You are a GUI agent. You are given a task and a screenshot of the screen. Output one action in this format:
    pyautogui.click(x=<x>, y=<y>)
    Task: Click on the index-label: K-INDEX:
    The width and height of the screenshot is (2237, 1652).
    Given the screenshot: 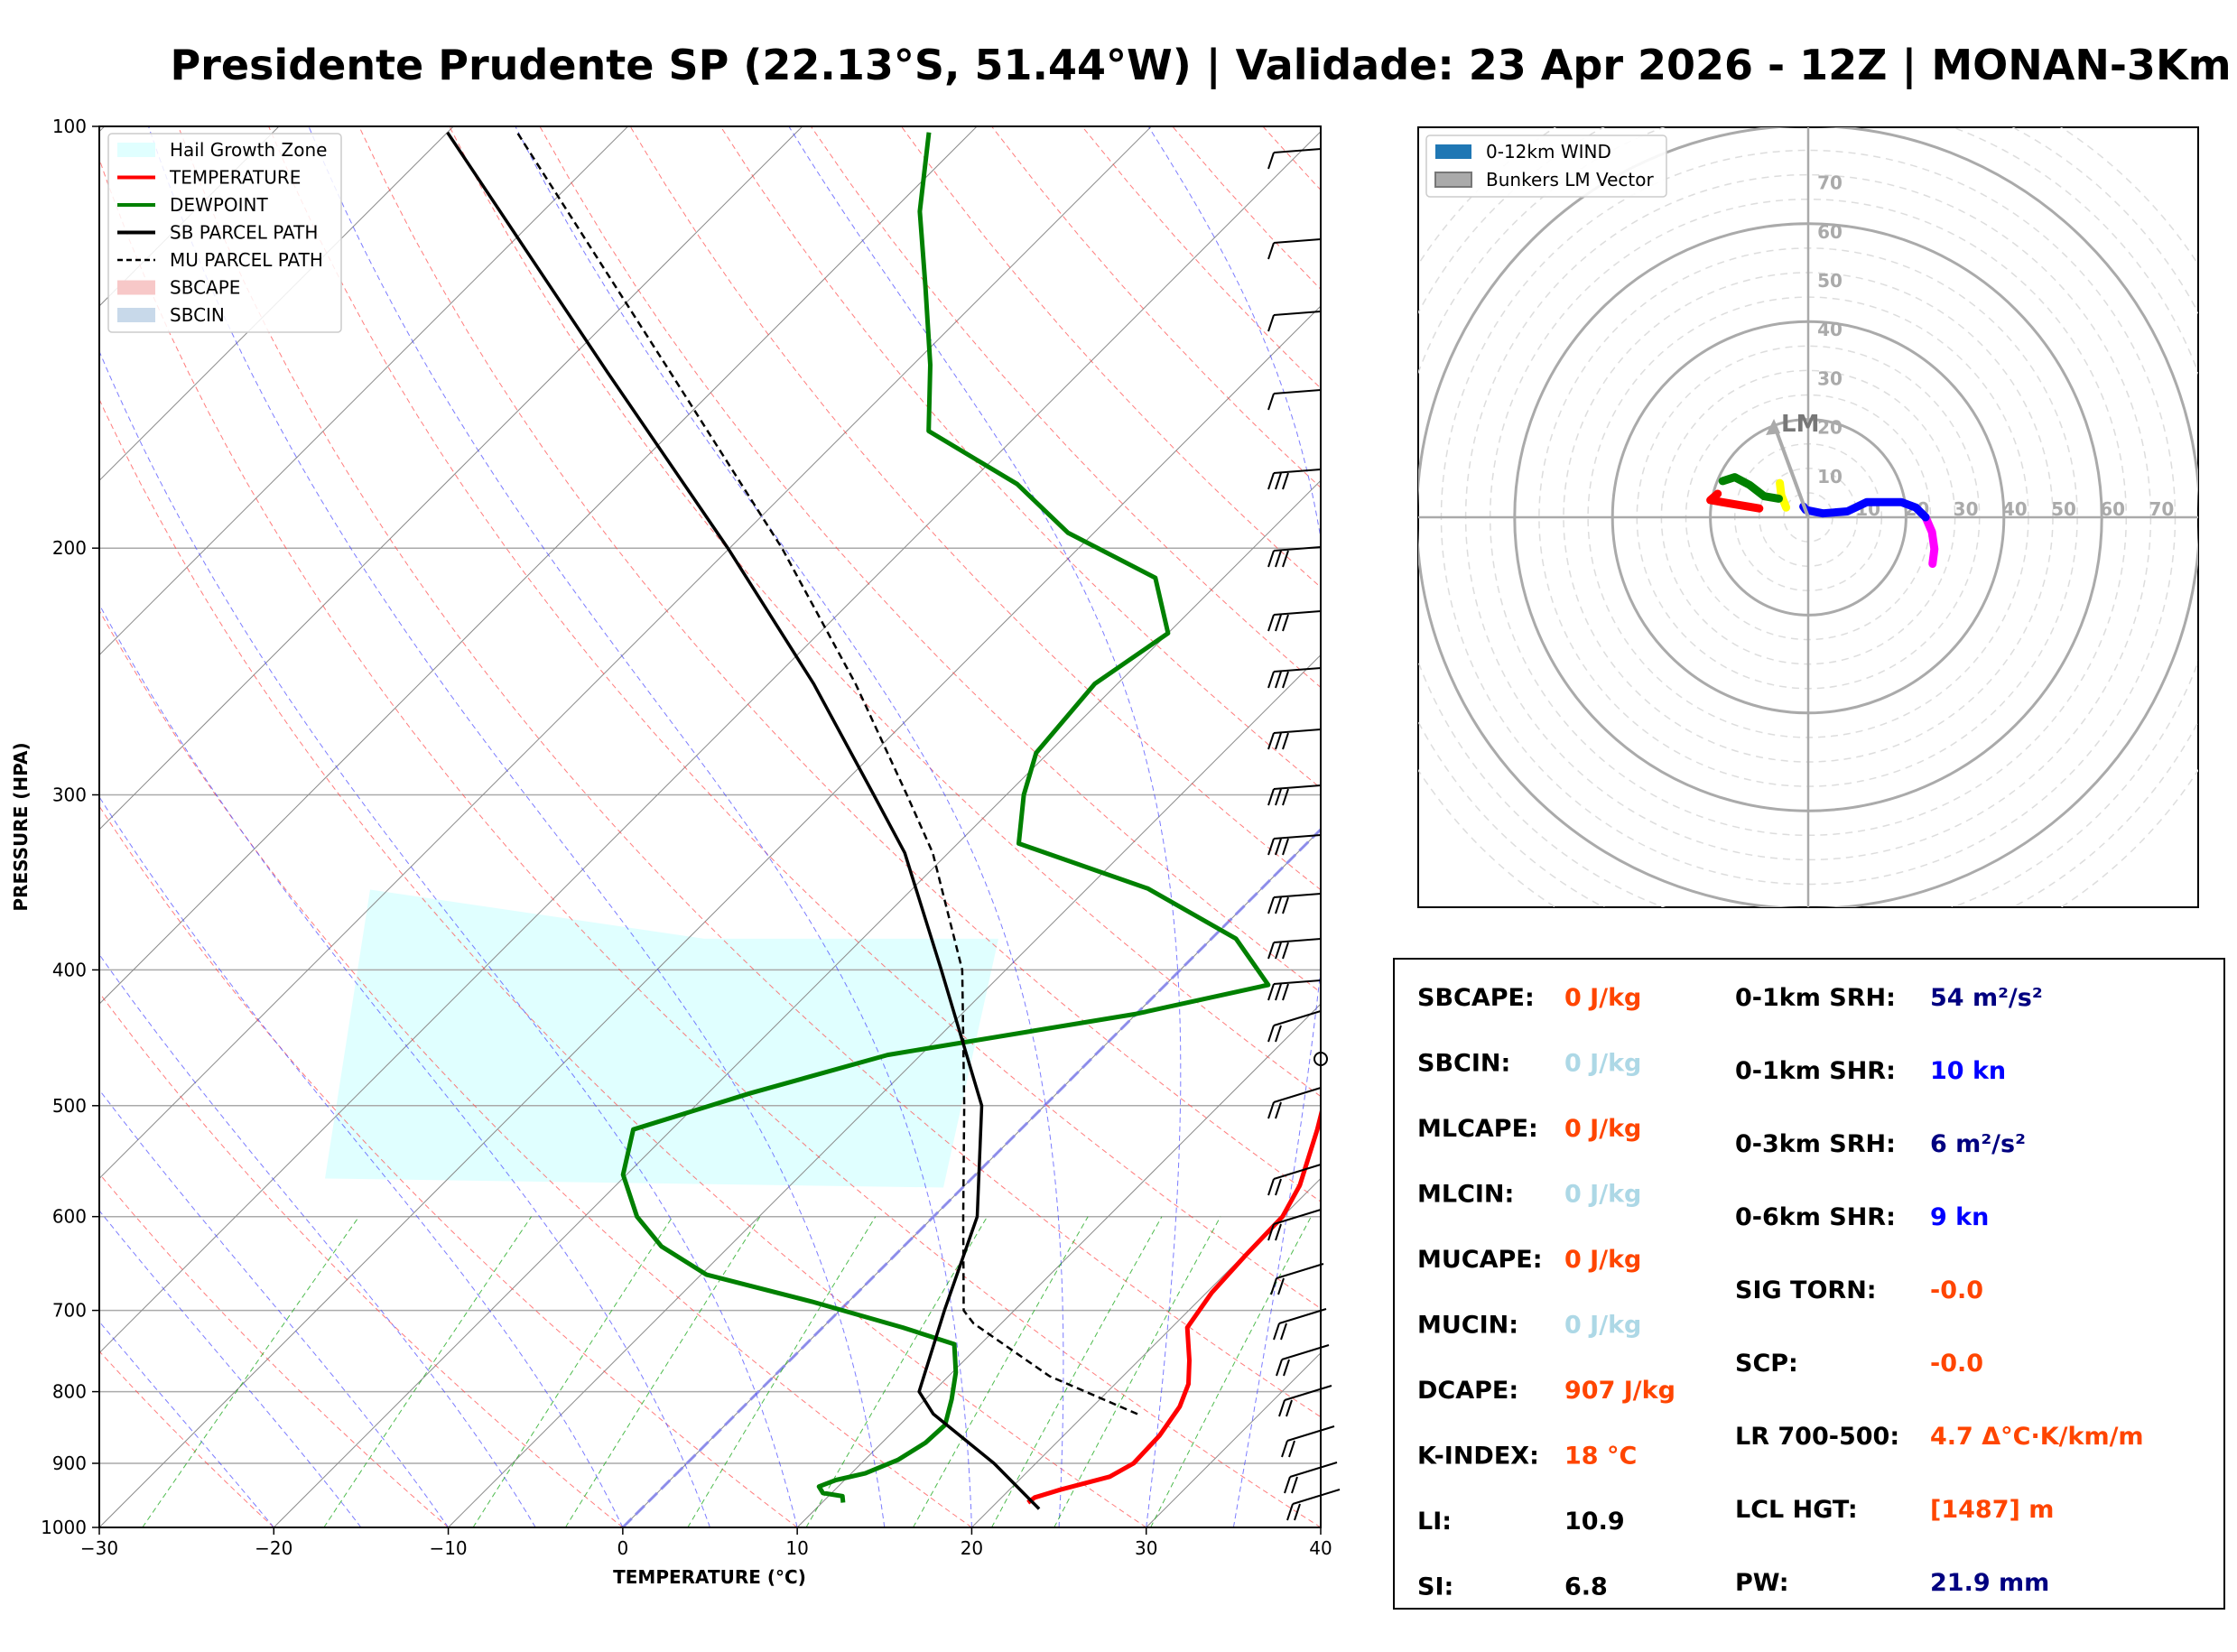 What is the action you would take?
    pyautogui.click(x=1478, y=1457)
    